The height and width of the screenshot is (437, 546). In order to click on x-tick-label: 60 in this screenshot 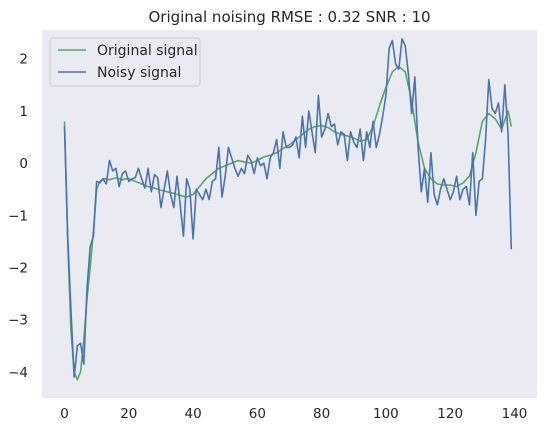, I will do `click(257, 414)`.